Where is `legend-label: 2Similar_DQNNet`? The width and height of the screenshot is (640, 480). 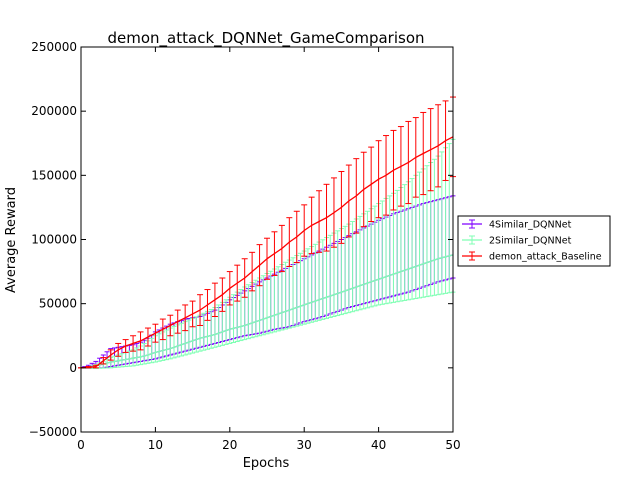
legend-label: 2Similar_DQNNet is located at coordinates (530, 241).